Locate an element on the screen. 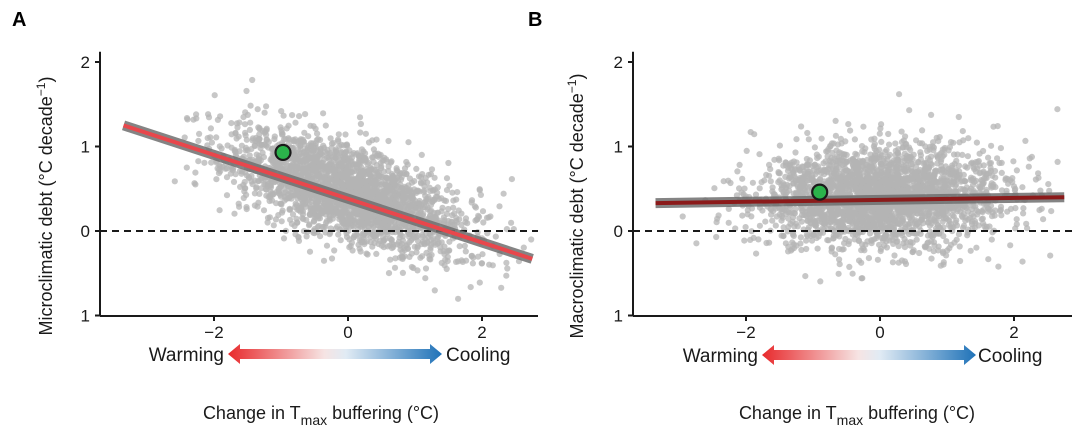 This screenshot has height=426, width=1091. y-axis-label-a-sup: −1 is located at coordinates (41, 89).